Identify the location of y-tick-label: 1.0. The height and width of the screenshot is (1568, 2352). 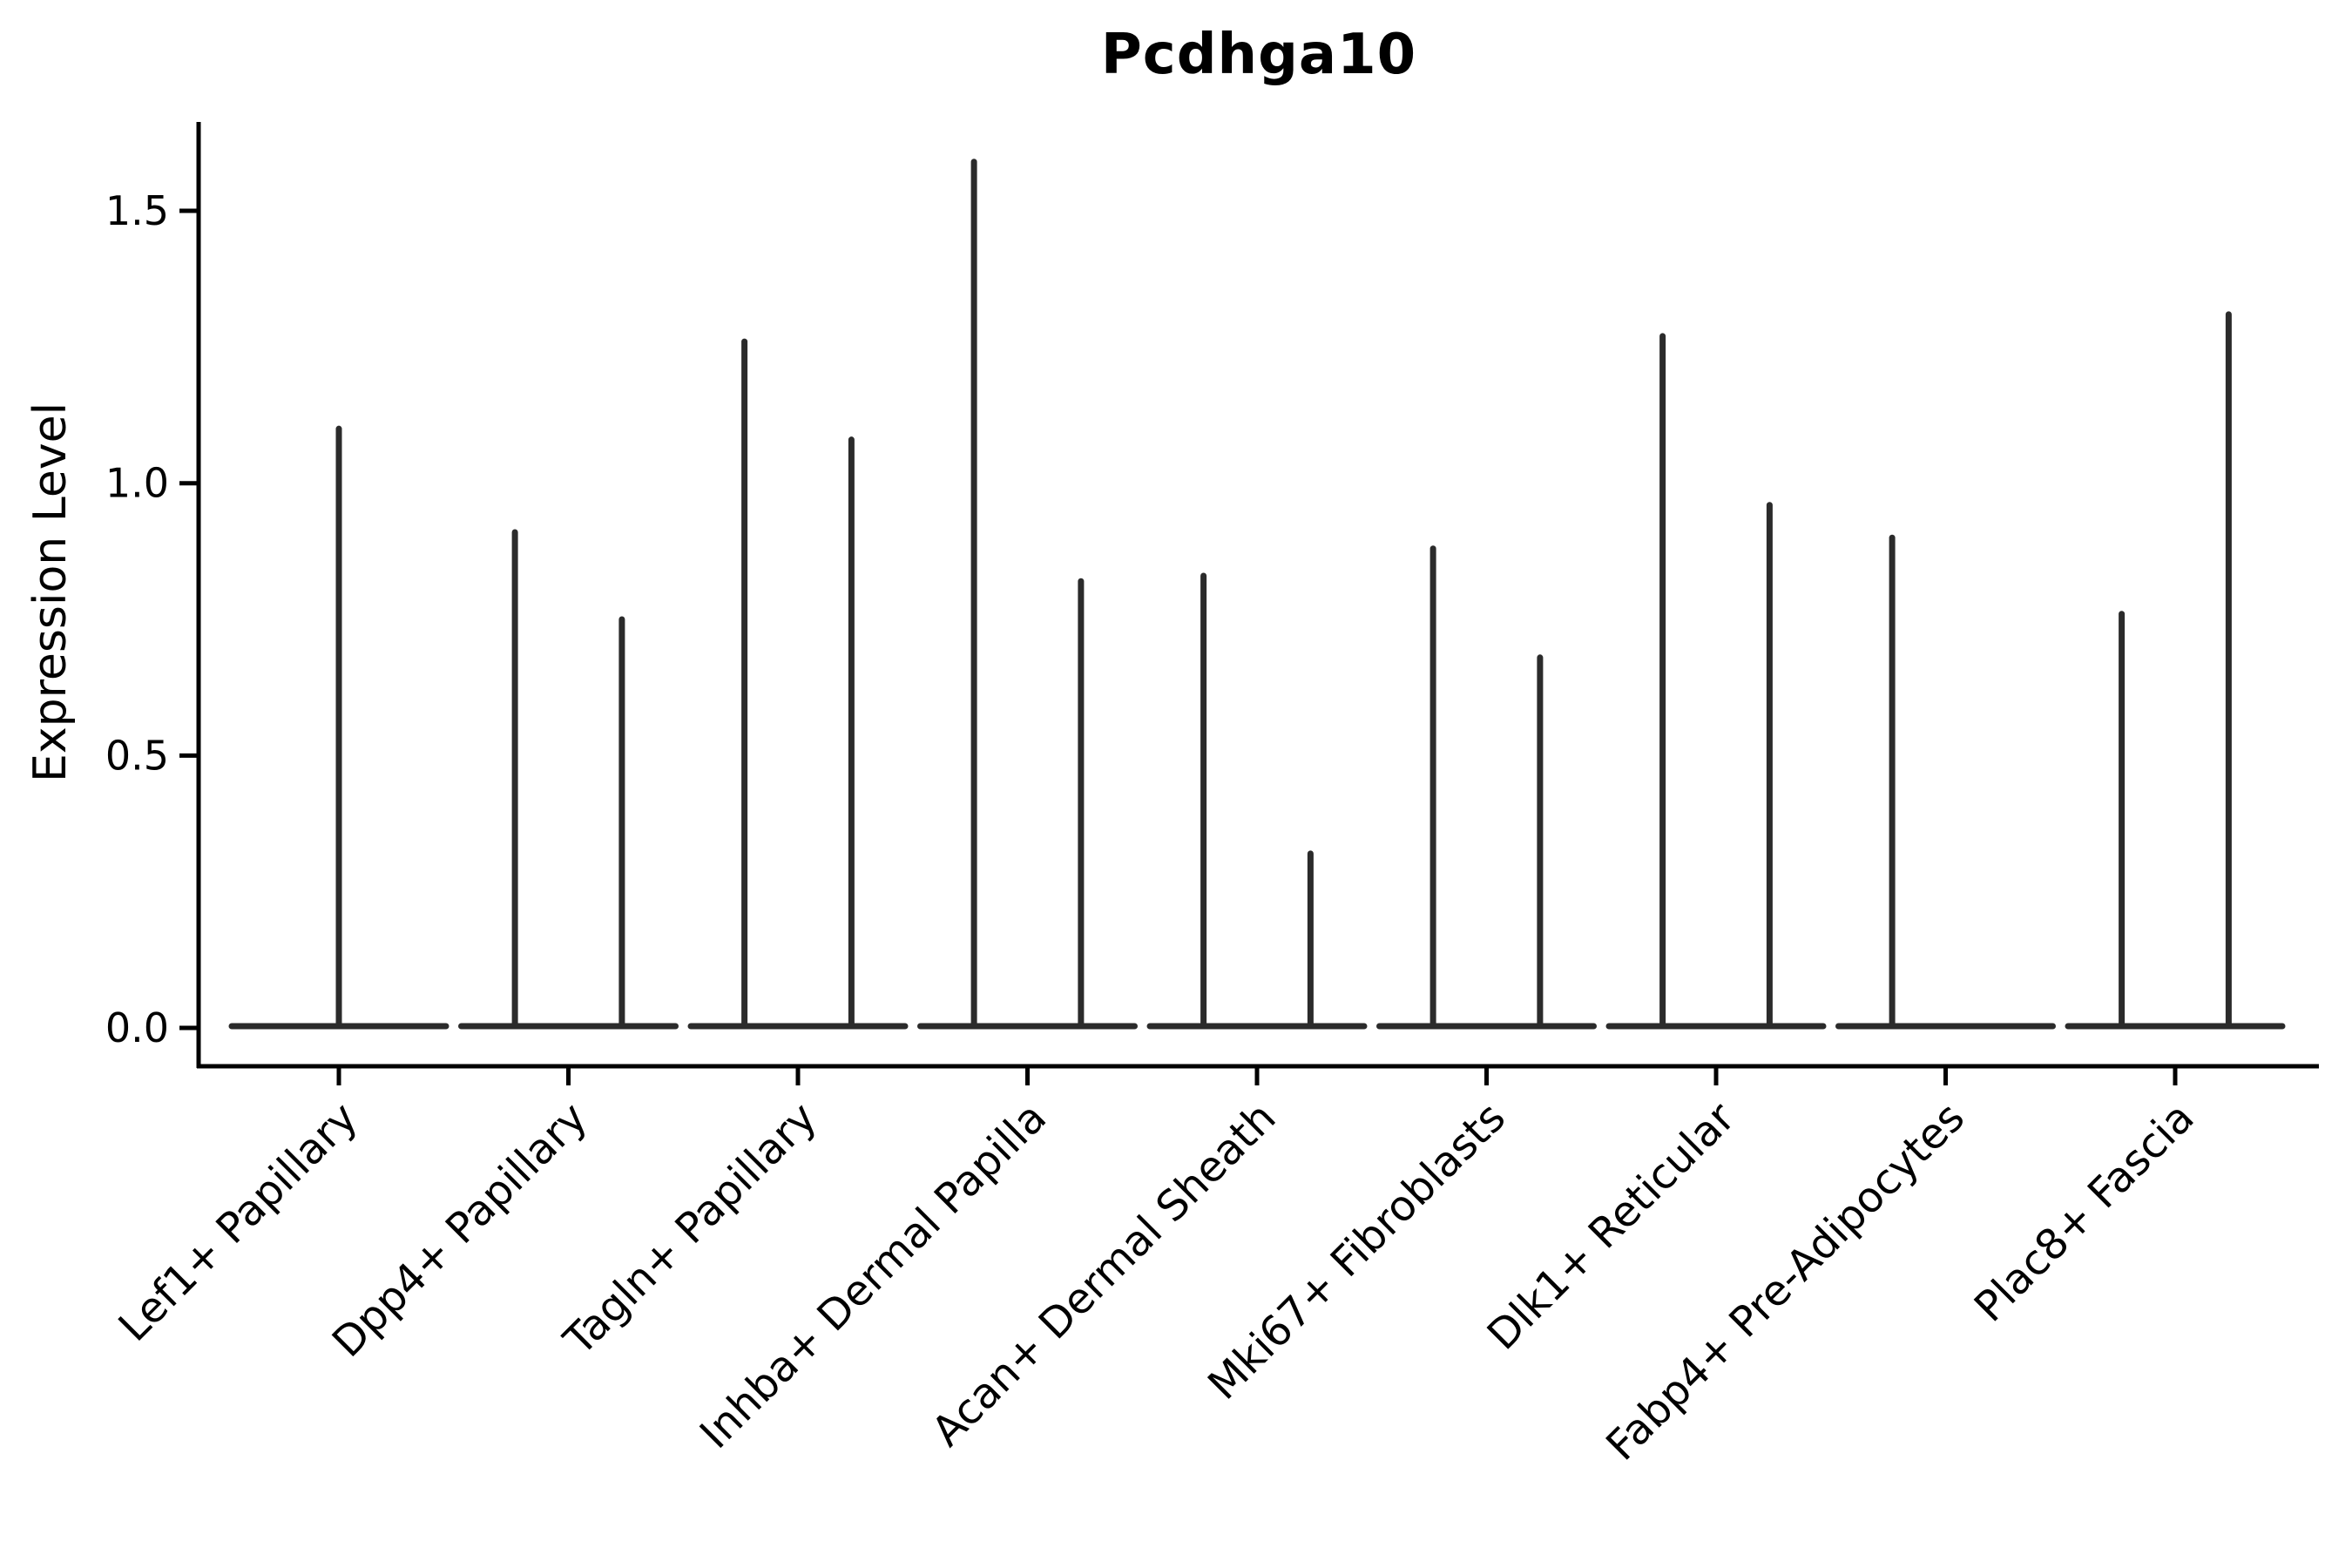
(137, 484).